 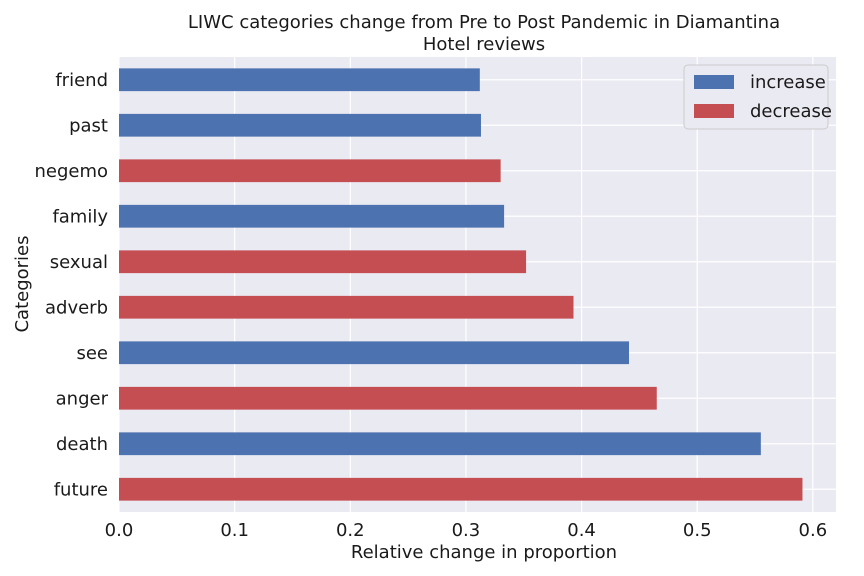 I want to click on y-tick-label-family: family, so click(x=80, y=216).